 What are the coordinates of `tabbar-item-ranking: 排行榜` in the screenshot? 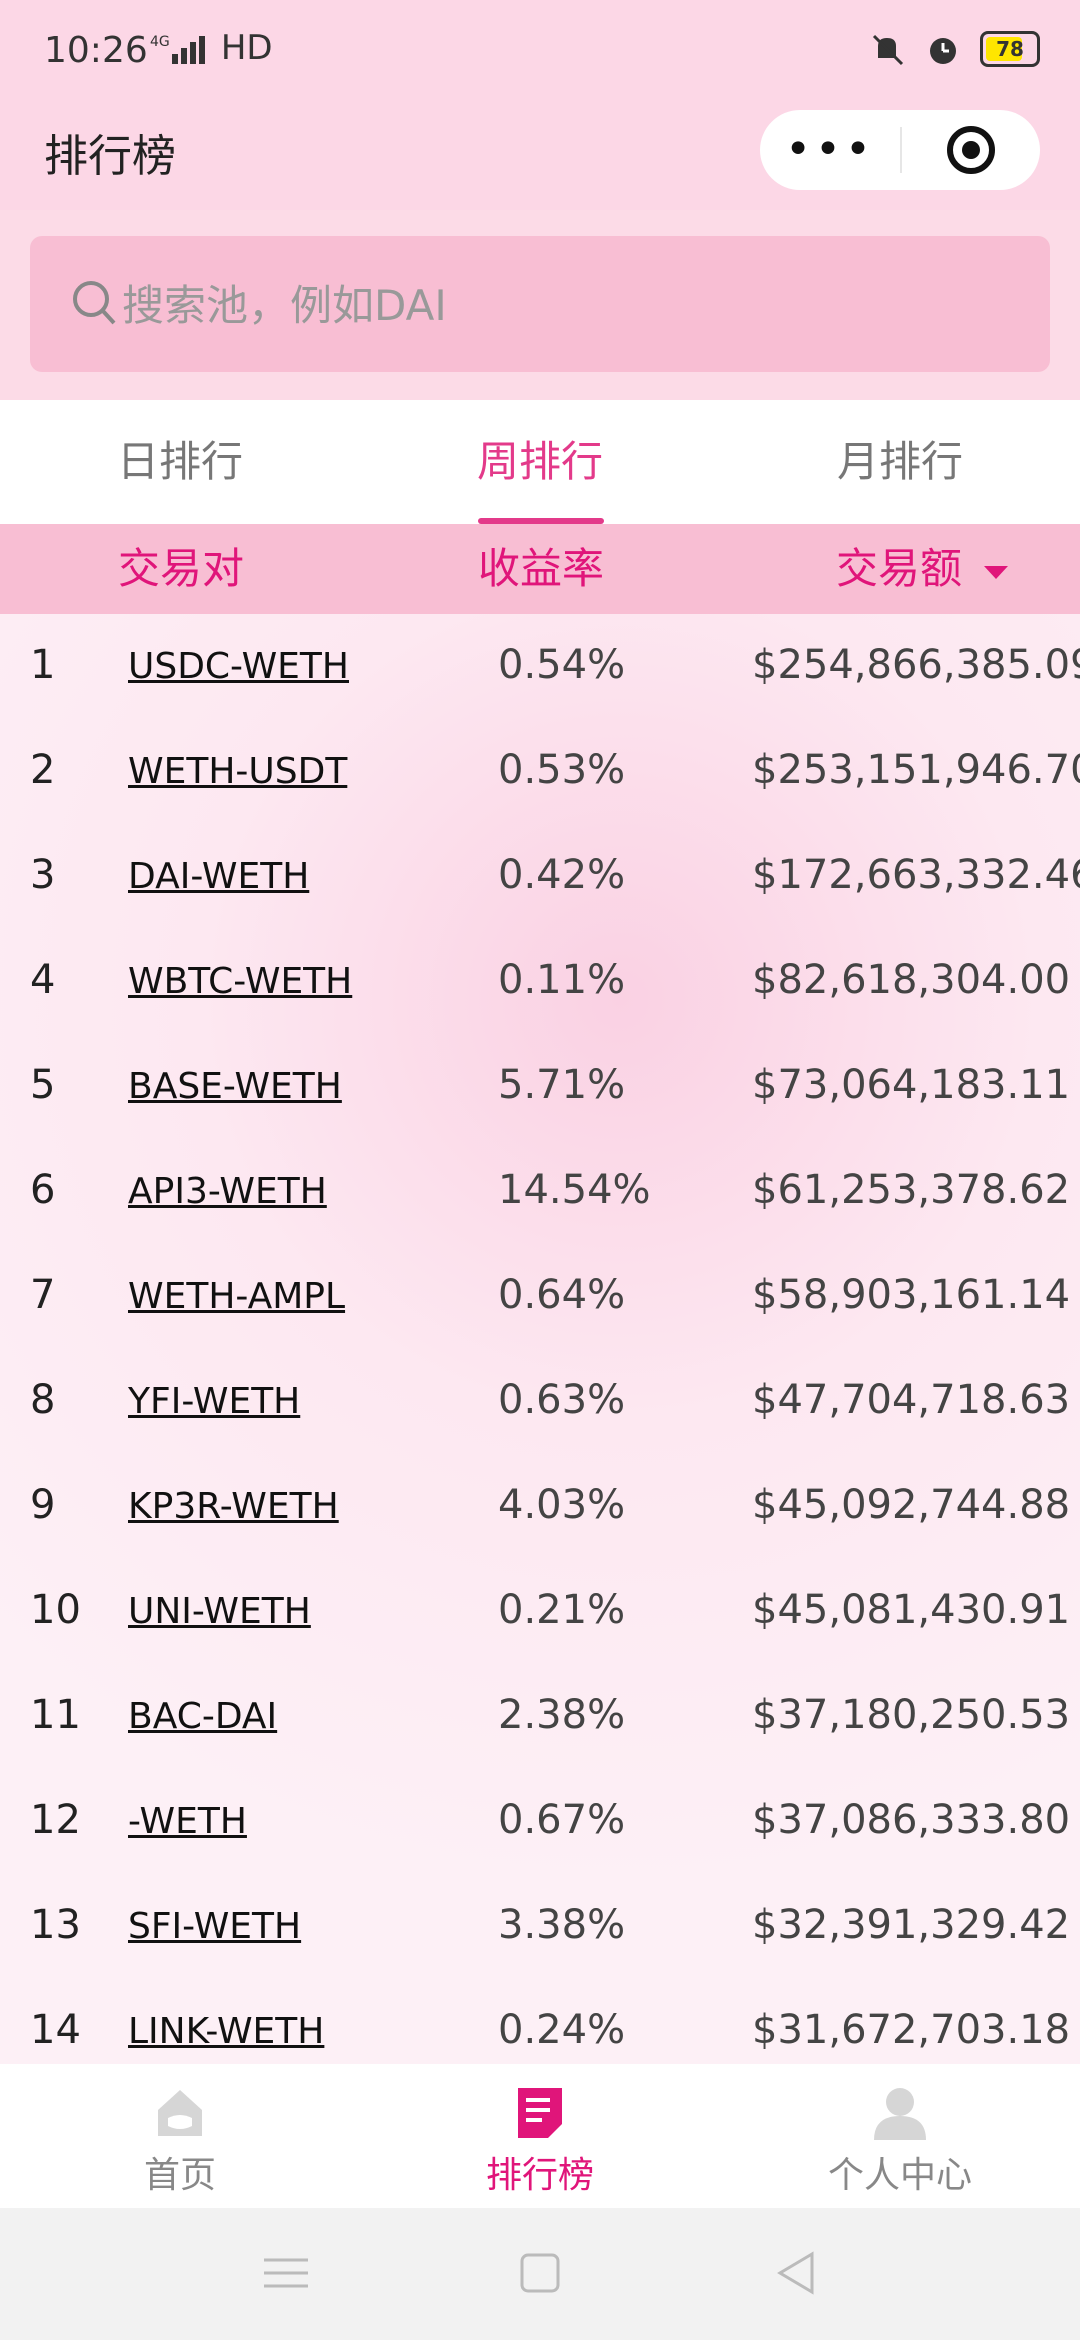 It's located at (540, 2136).